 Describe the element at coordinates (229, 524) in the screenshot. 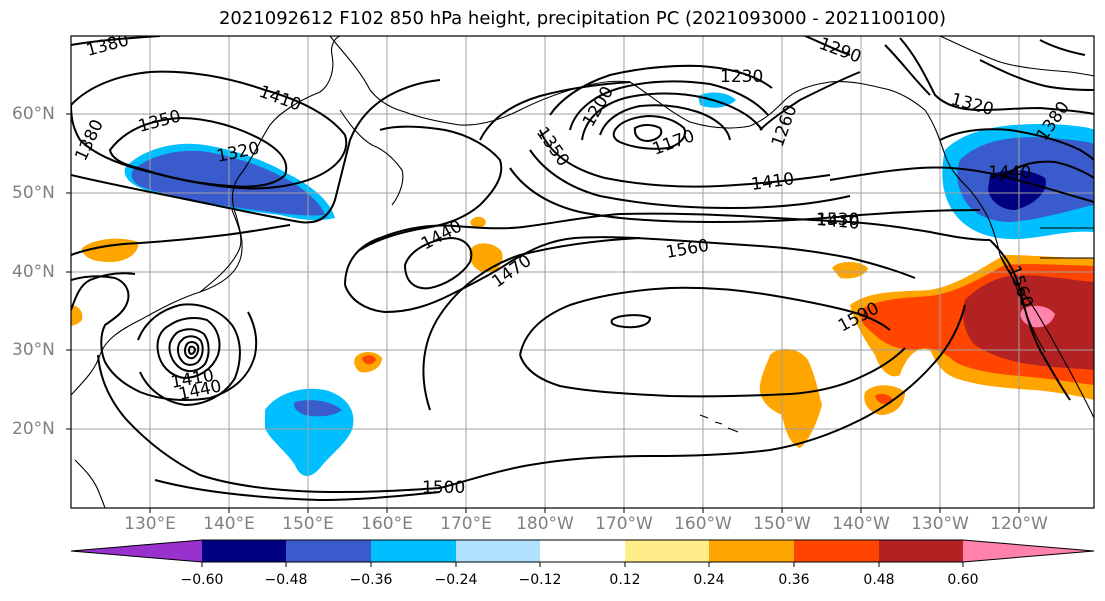

I see `lon-label: 140°E` at that location.